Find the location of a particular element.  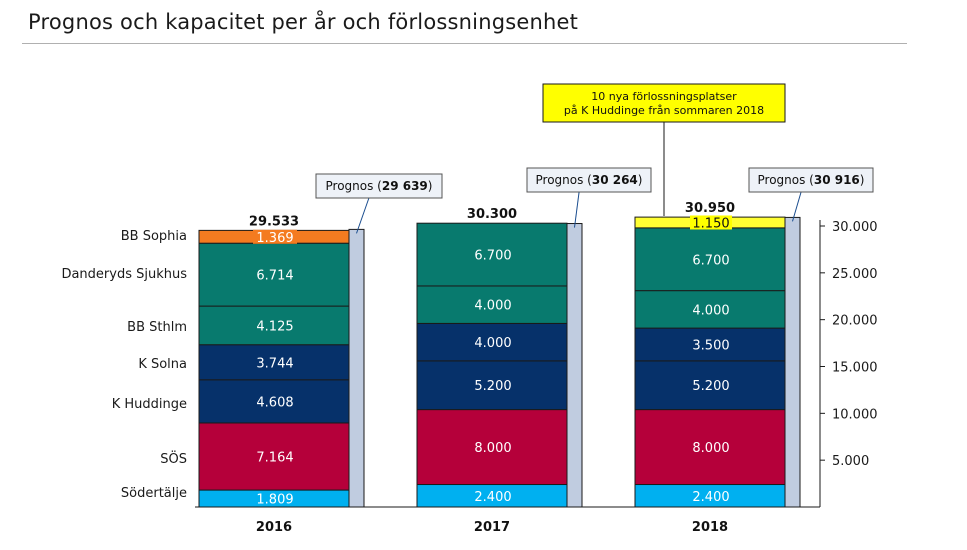

bar-segment-k-huddinge-2018 is located at coordinates (710, 385).